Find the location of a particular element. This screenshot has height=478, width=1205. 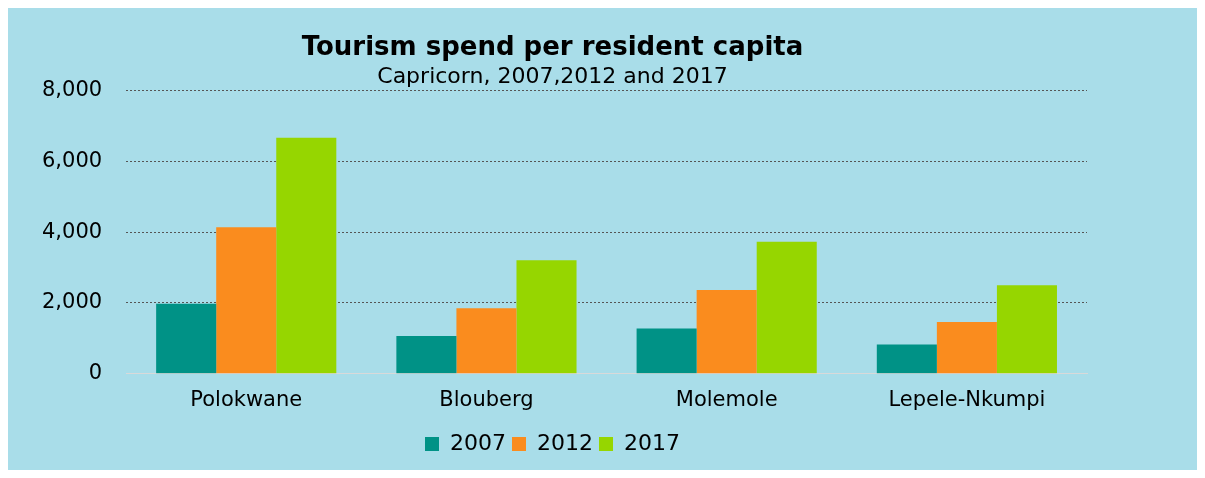

x-tick-label: Lepele-Nkumpi is located at coordinates (967, 398).